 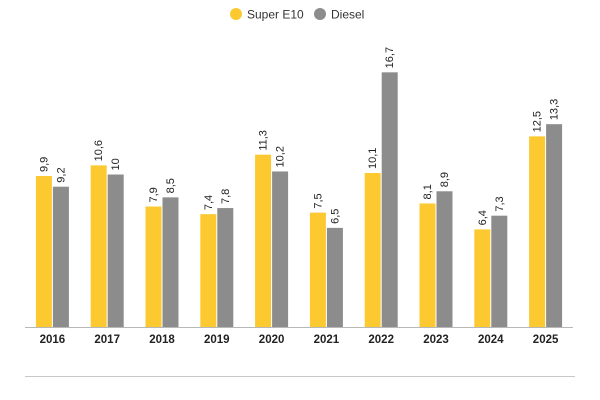 I want to click on data-label: 16,7, so click(x=390, y=57).